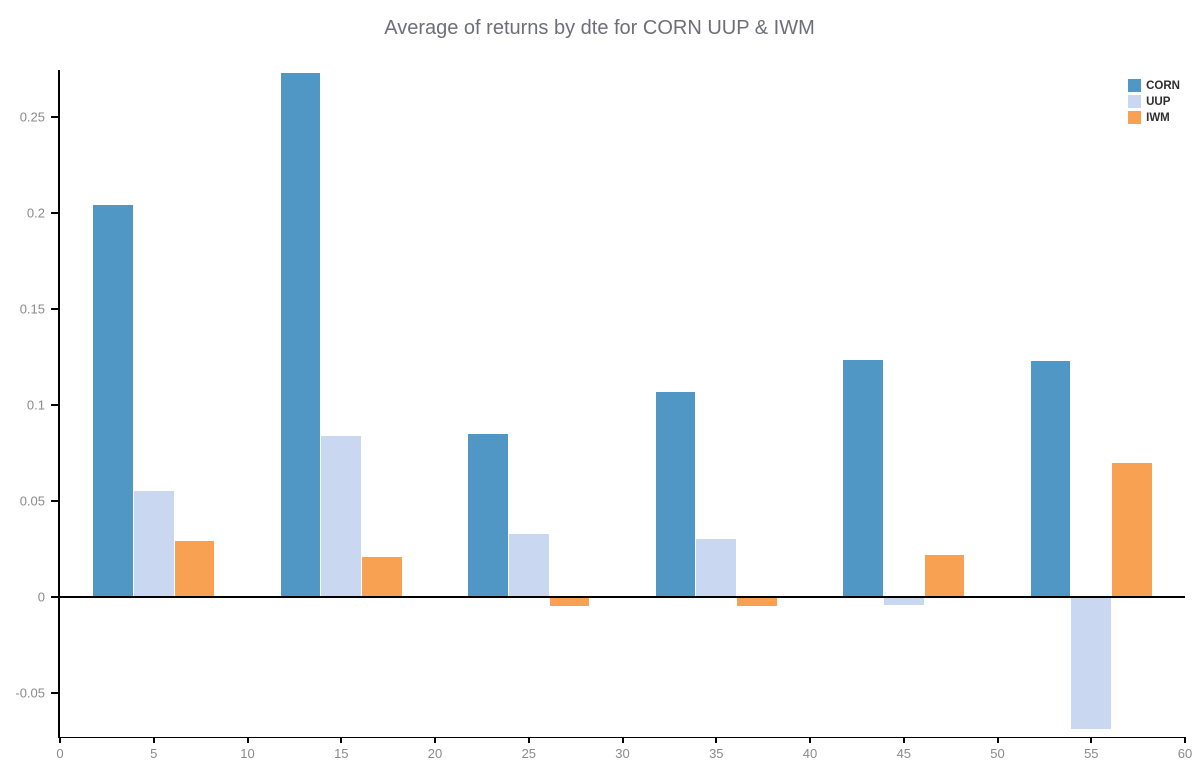 The height and width of the screenshot is (768, 1199). I want to click on y-axis-line, so click(59, 403).